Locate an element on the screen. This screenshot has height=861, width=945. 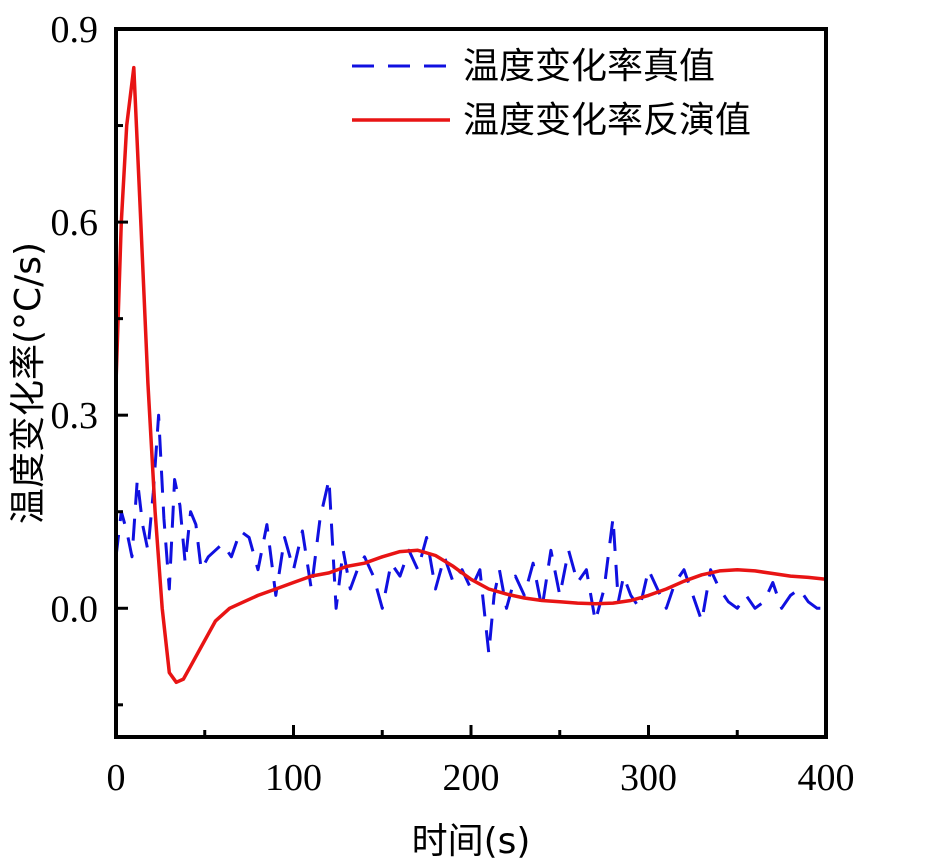
y-tick-label-2: 0.6 is located at coordinates (75, 223).